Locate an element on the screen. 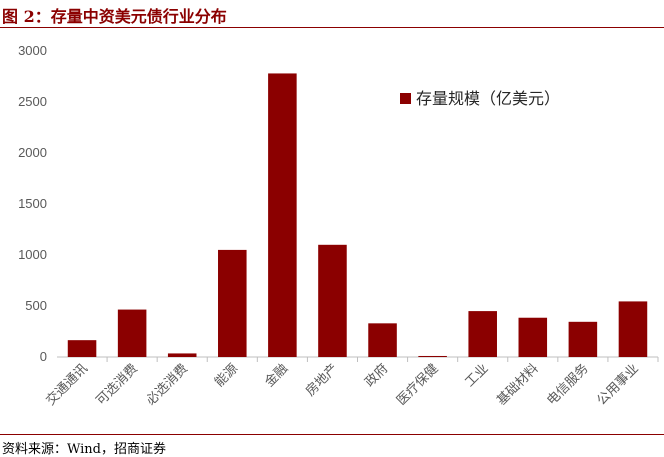  y-axis-labels: 0 500 1000 1500 2000 2500 3000 is located at coordinates (32, 203).